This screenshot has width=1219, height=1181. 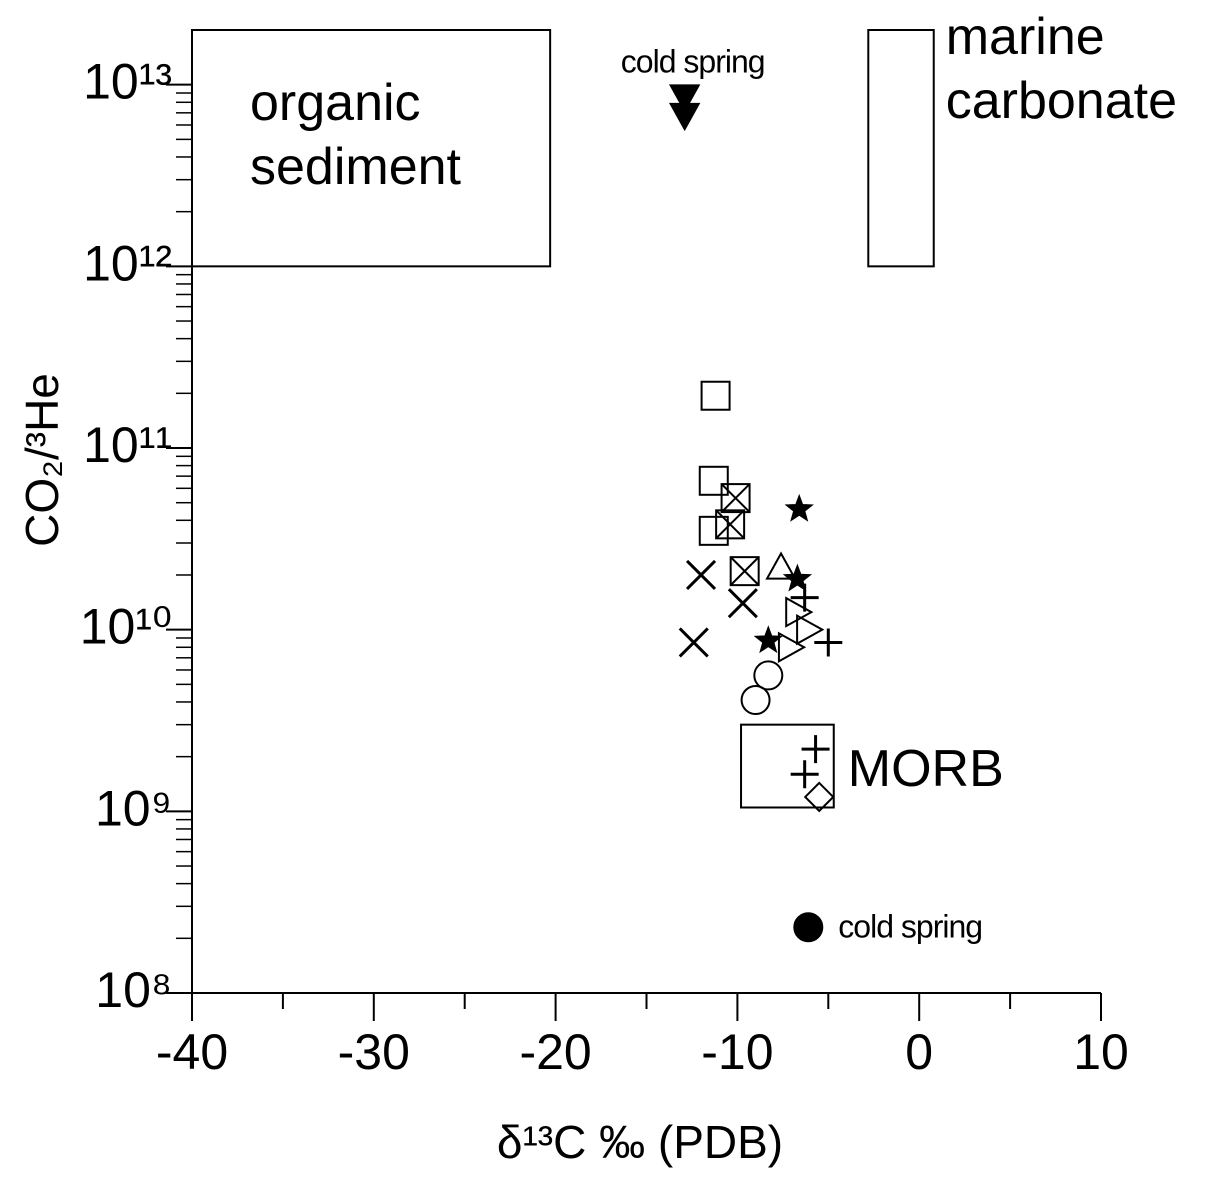 What do you see at coordinates (133, 990) in the screenshot?
I see `y-tick-label: 10⁸` at bounding box center [133, 990].